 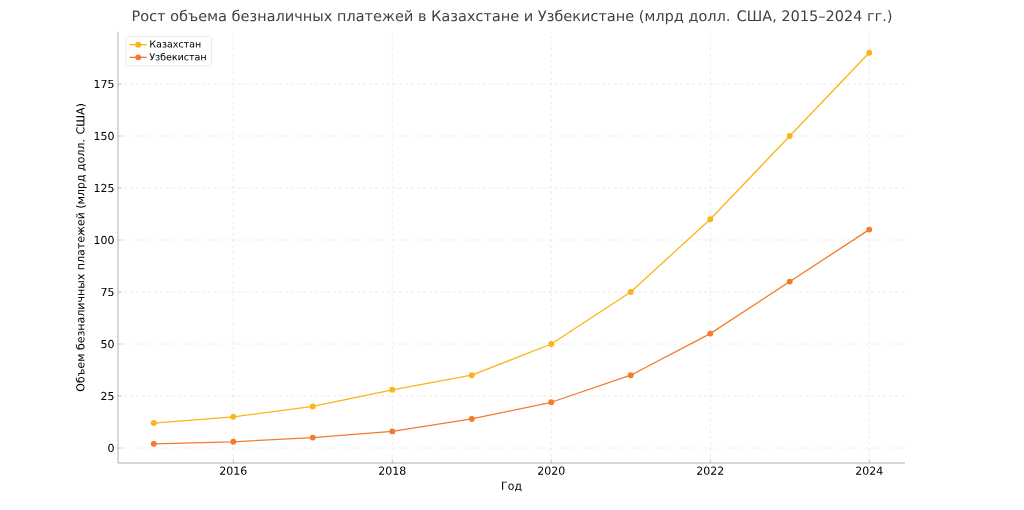 I want to click on x-tick-label: 2016, so click(x=233, y=470).